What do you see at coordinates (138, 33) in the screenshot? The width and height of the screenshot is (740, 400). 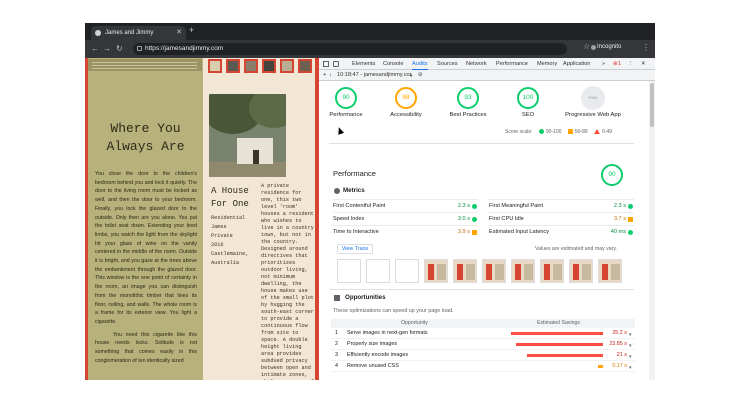 I see `browser-tab: James and Jimmy ✕` at bounding box center [138, 33].